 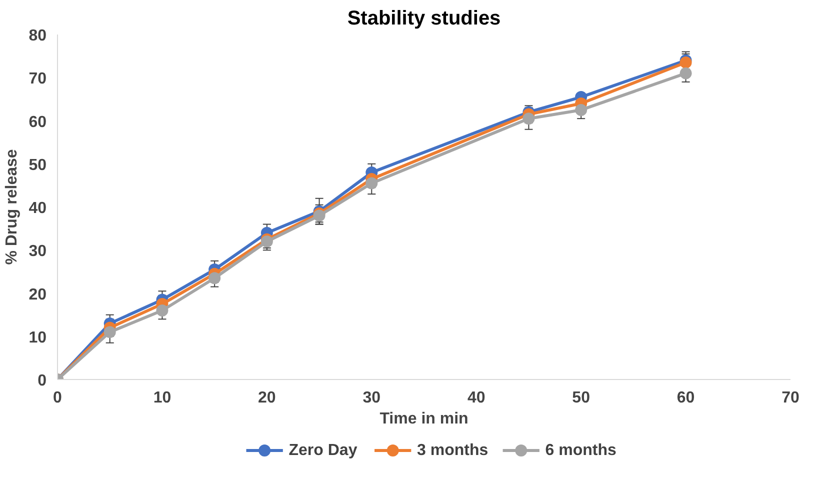 What do you see at coordinates (57, 398) in the screenshot?
I see `x-tick-label: 0` at bounding box center [57, 398].